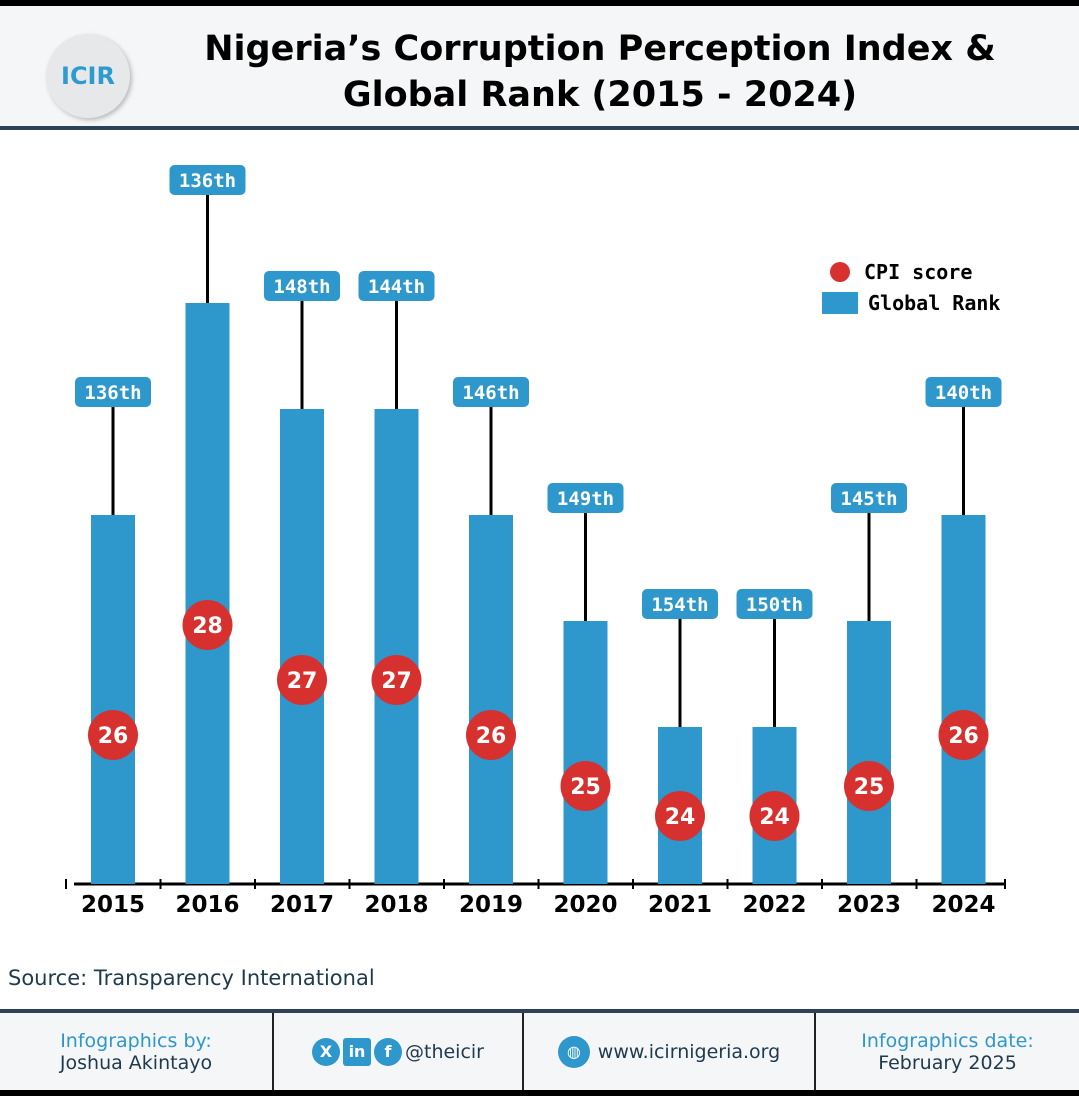 The height and width of the screenshot is (1096, 1079). Describe the element at coordinates (357, 1051) in the screenshot. I see `linkedin-icon: in` at that location.